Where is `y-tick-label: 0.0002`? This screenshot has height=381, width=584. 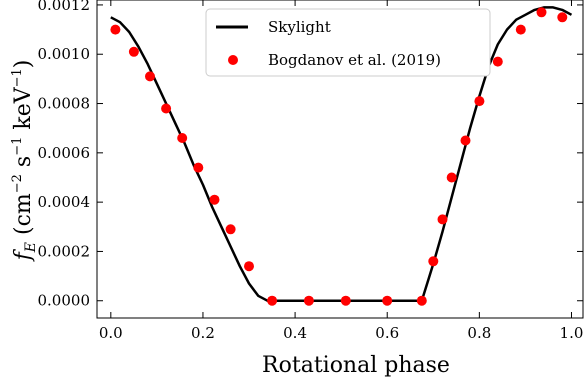 y-tick-label: 0.0002 is located at coordinates (64, 251).